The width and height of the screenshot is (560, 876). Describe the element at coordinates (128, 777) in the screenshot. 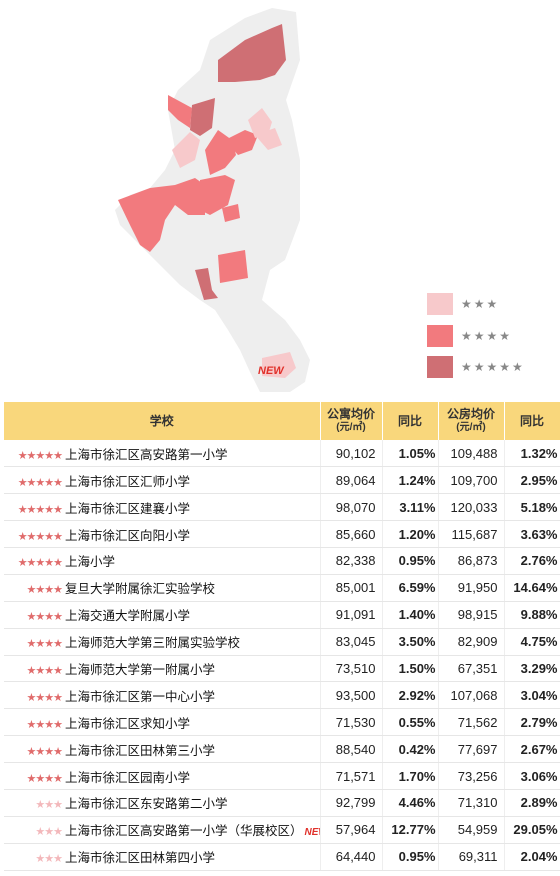

I see `school-name: 上海市徐汇区园南小学` at that location.